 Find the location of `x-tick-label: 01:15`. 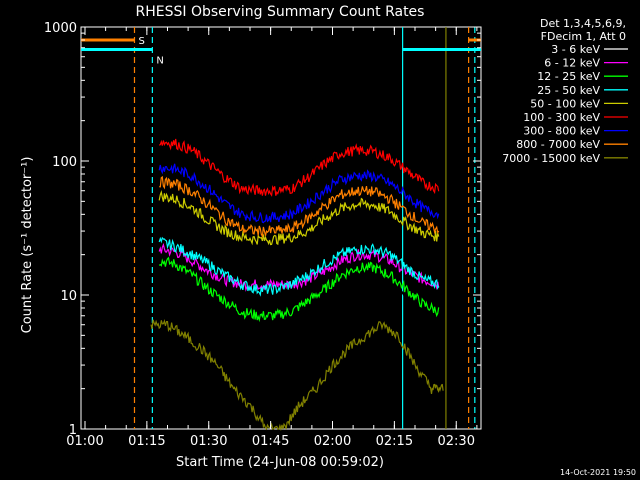

x-tick-label: 01:15 is located at coordinates (146, 441).